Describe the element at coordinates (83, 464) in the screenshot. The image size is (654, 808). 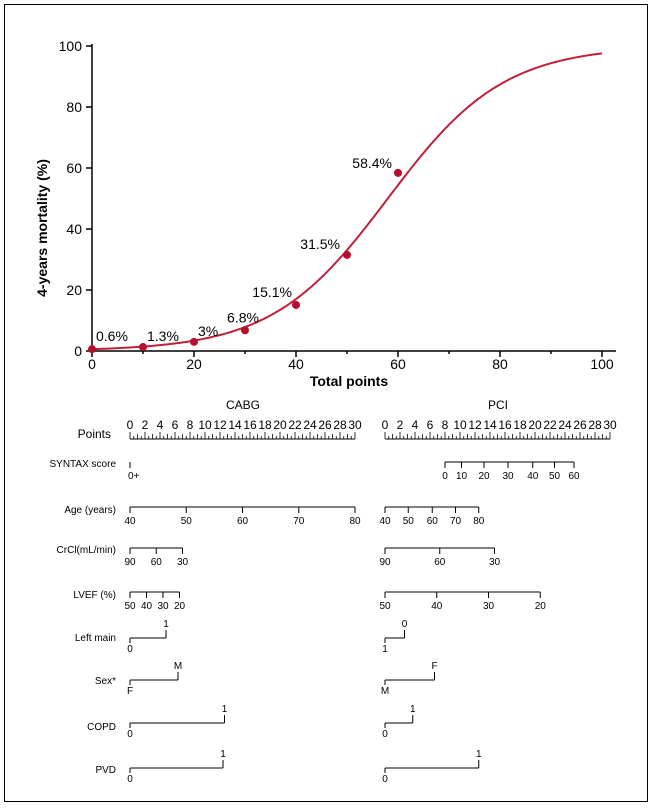
I see `row-label-syntax: SYNTAX score` at that location.